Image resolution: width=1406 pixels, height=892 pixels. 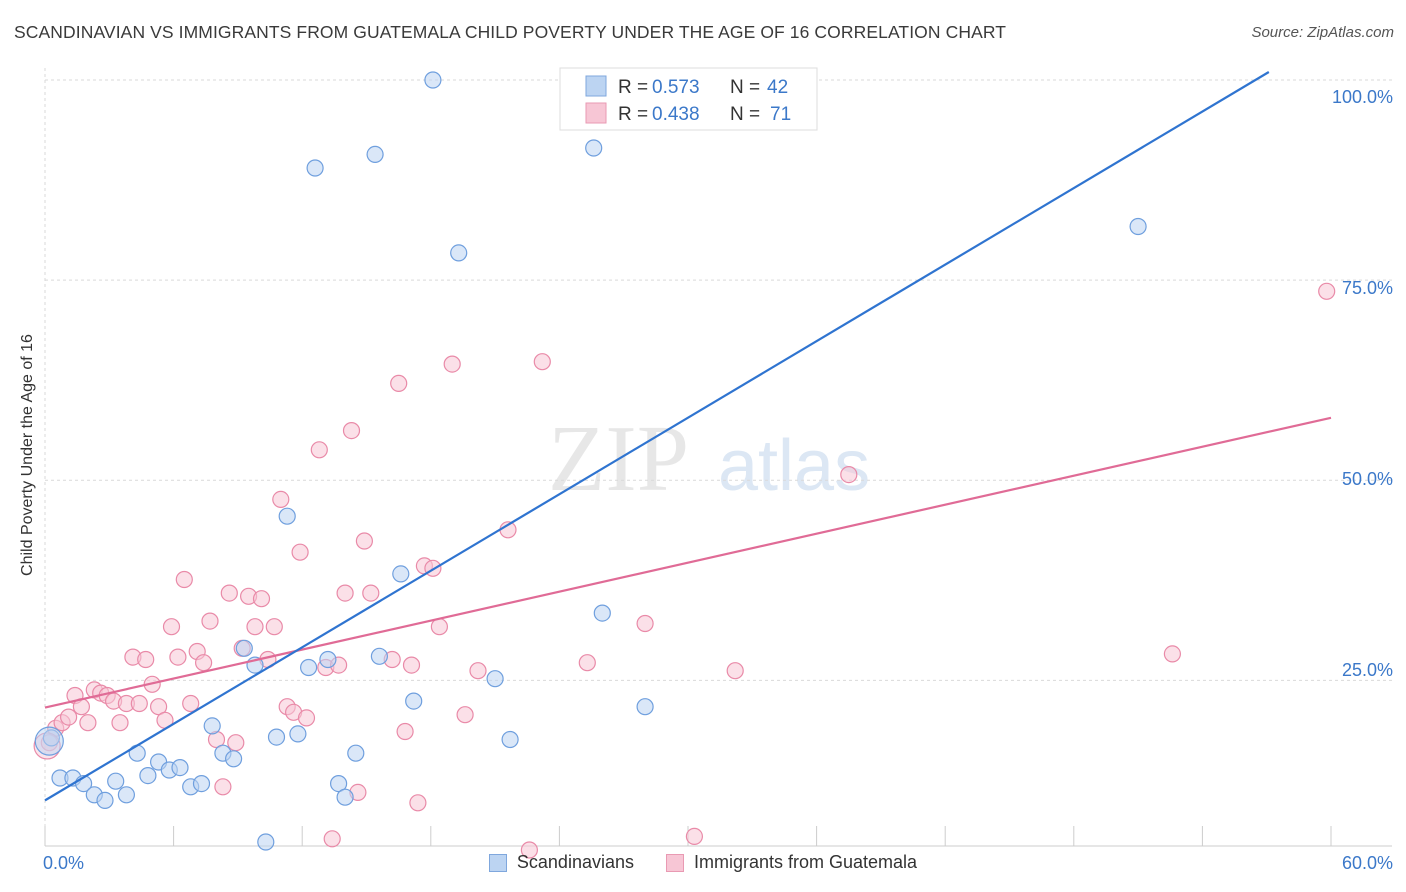 What do you see at coordinates (675, 862) in the screenshot?
I see `legend-swatch-pink` at bounding box center [675, 862].